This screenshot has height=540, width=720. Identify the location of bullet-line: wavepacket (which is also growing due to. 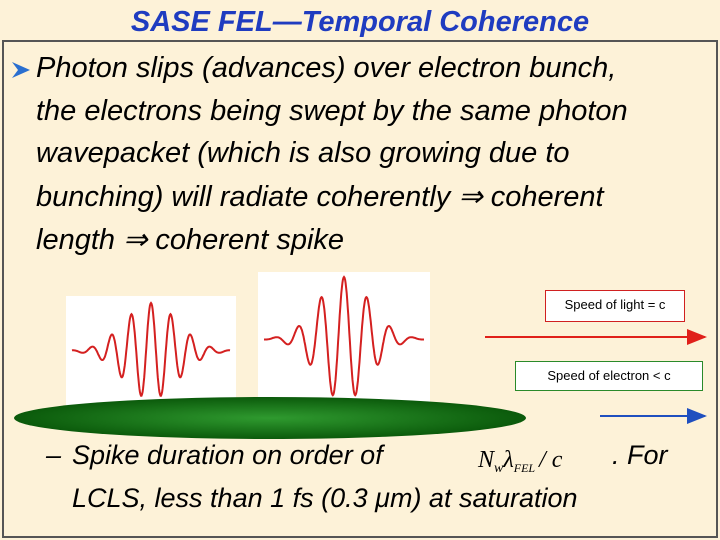
(303, 153).